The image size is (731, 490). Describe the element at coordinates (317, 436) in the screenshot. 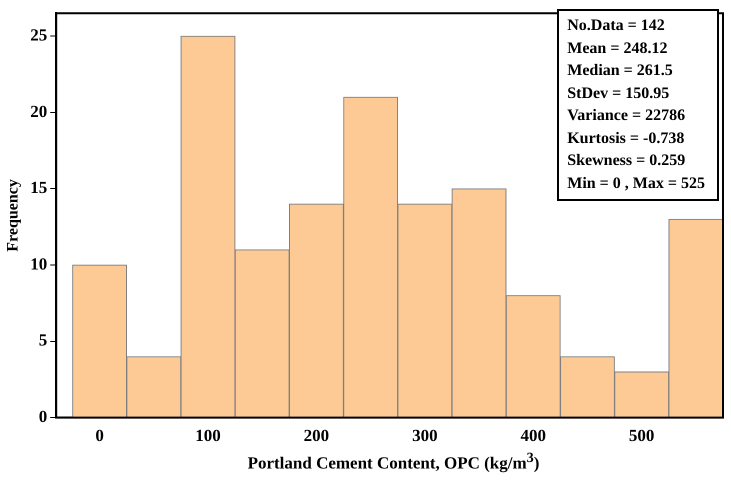

I see `x-tick-label: 200` at that location.